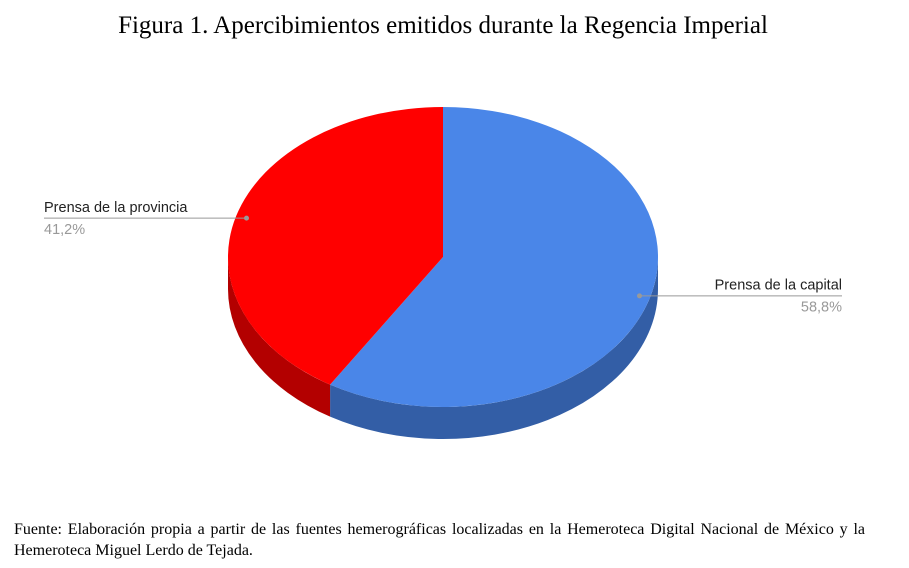 The height and width of the screenshot is (568, 909). I want to click on value-label: 41,2%, so click(64, 230).